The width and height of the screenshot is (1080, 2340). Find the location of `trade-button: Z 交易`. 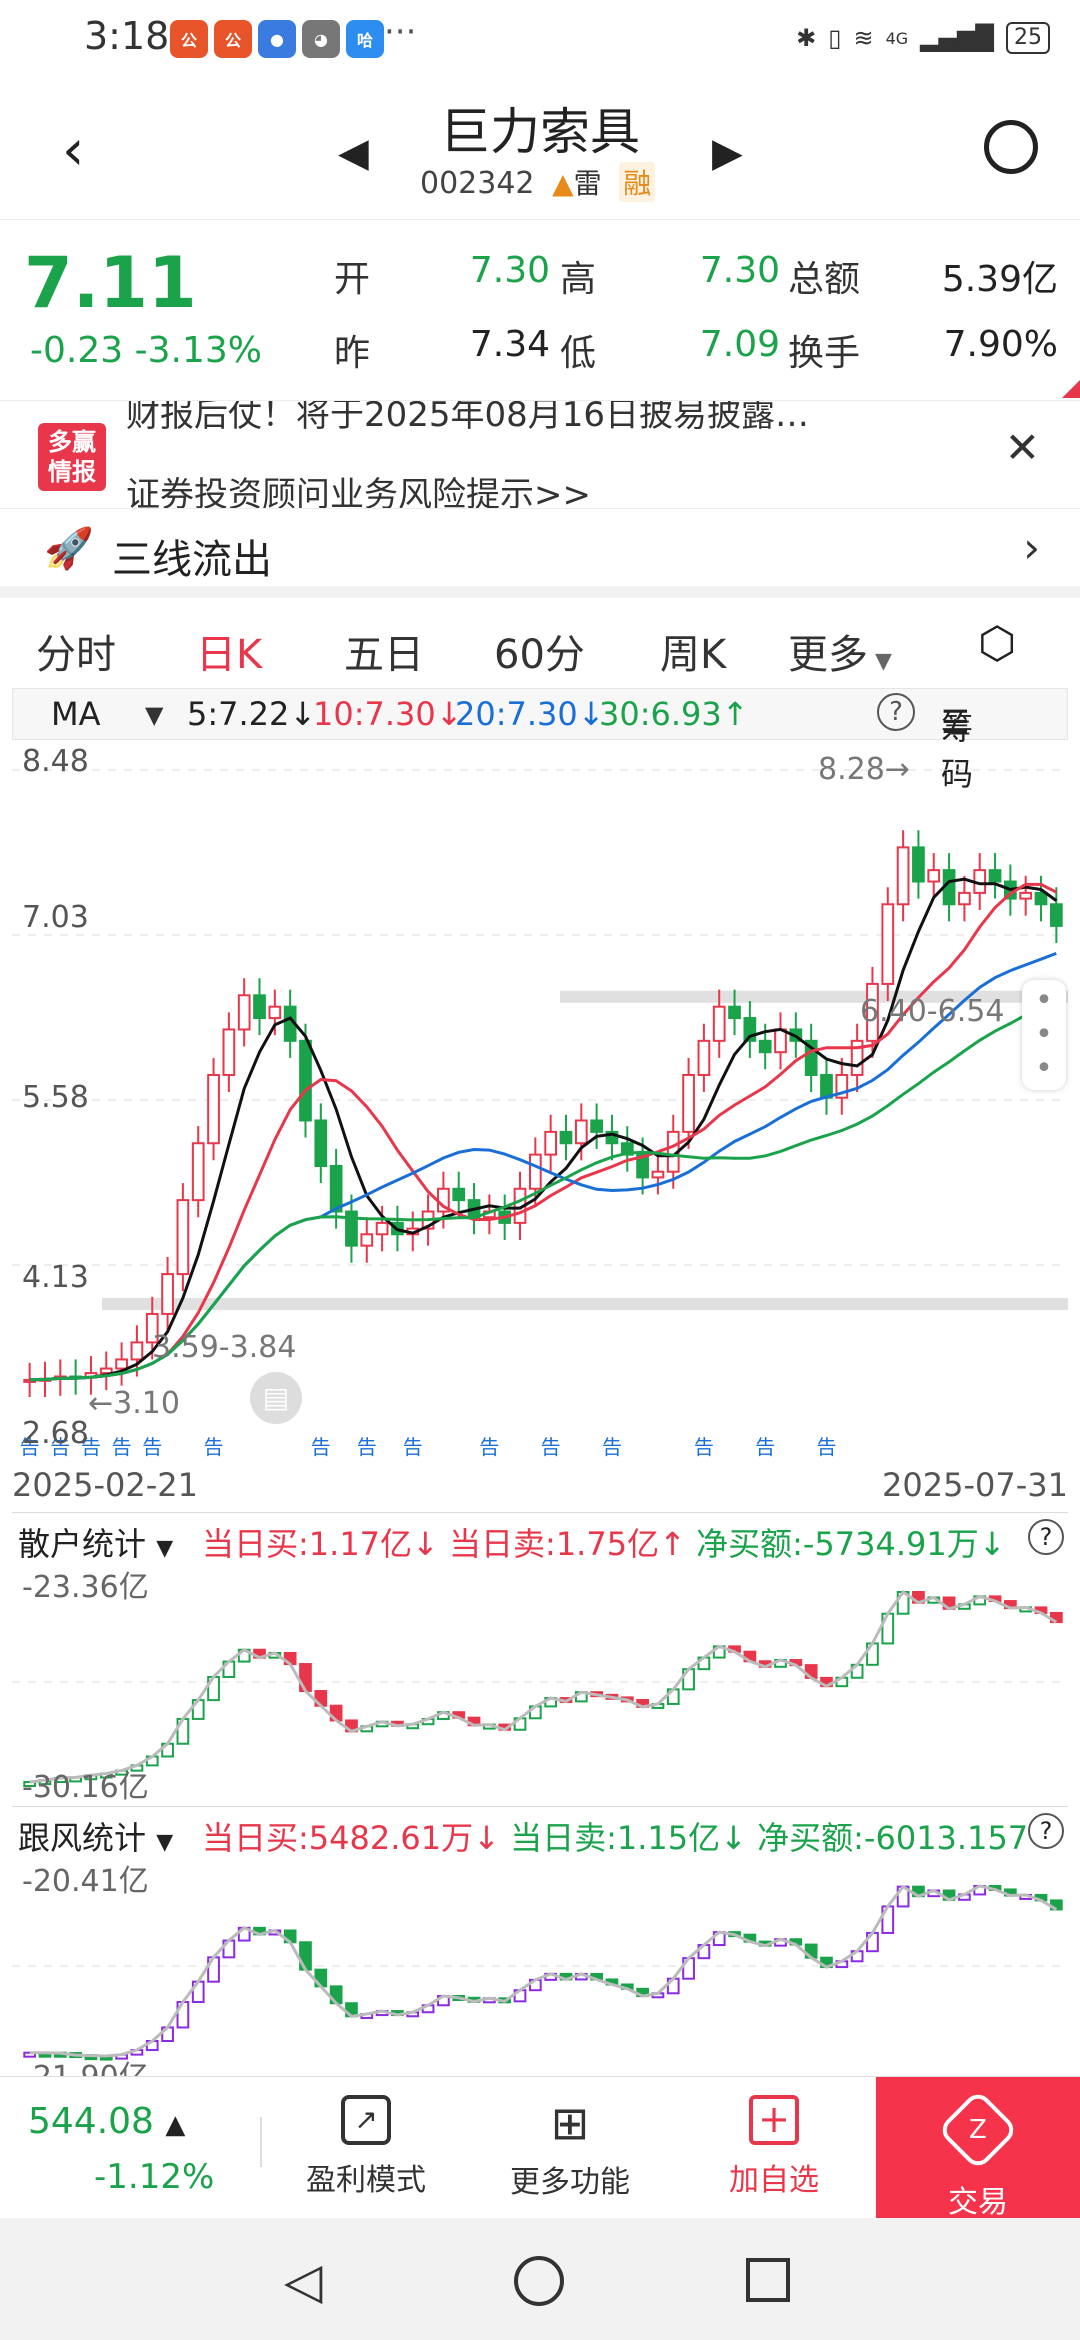

trade-button: Z 交易 is located at coordinates (978, 2148).